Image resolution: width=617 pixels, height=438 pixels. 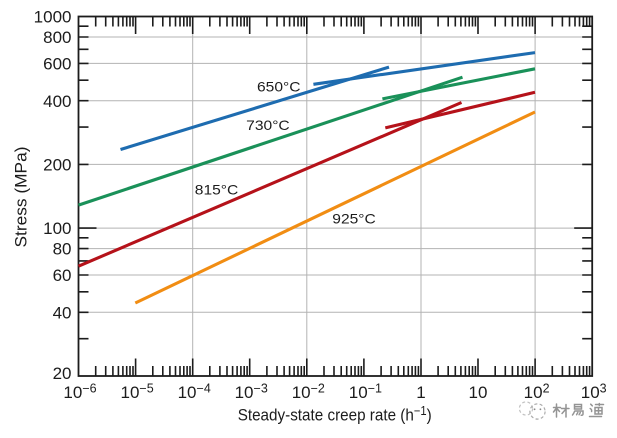 I want to click on svg-text: 730°C, so click(x=268, y=125).